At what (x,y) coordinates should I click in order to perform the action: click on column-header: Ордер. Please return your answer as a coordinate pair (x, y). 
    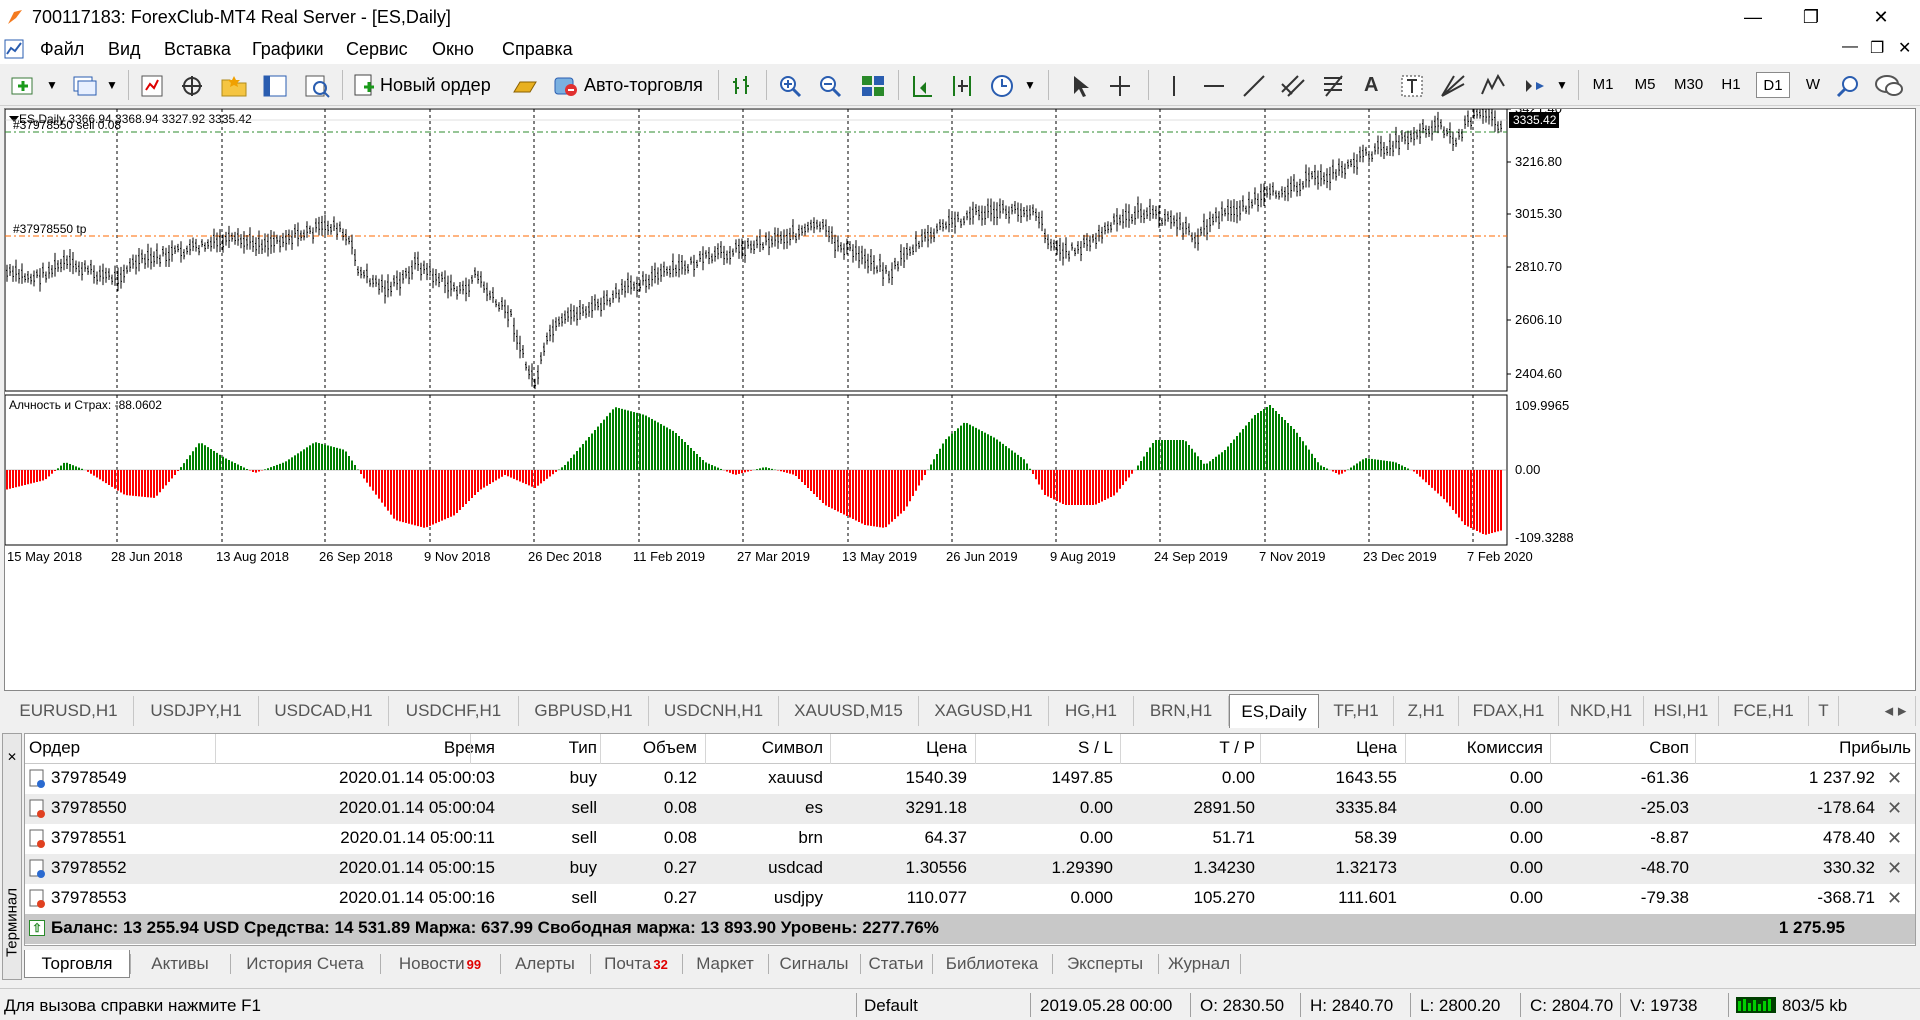
    Looking at the image, I should click on (55, 747).